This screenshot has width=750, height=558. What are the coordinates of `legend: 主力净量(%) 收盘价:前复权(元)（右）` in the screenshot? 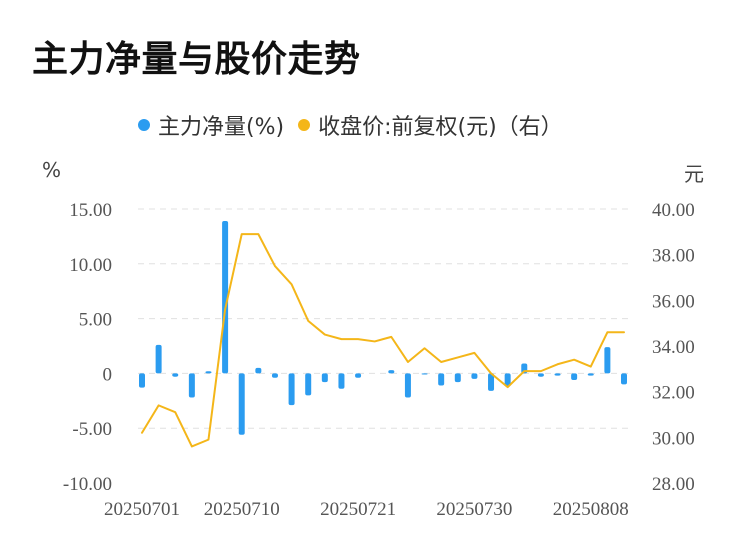 It's located at (350, 125).